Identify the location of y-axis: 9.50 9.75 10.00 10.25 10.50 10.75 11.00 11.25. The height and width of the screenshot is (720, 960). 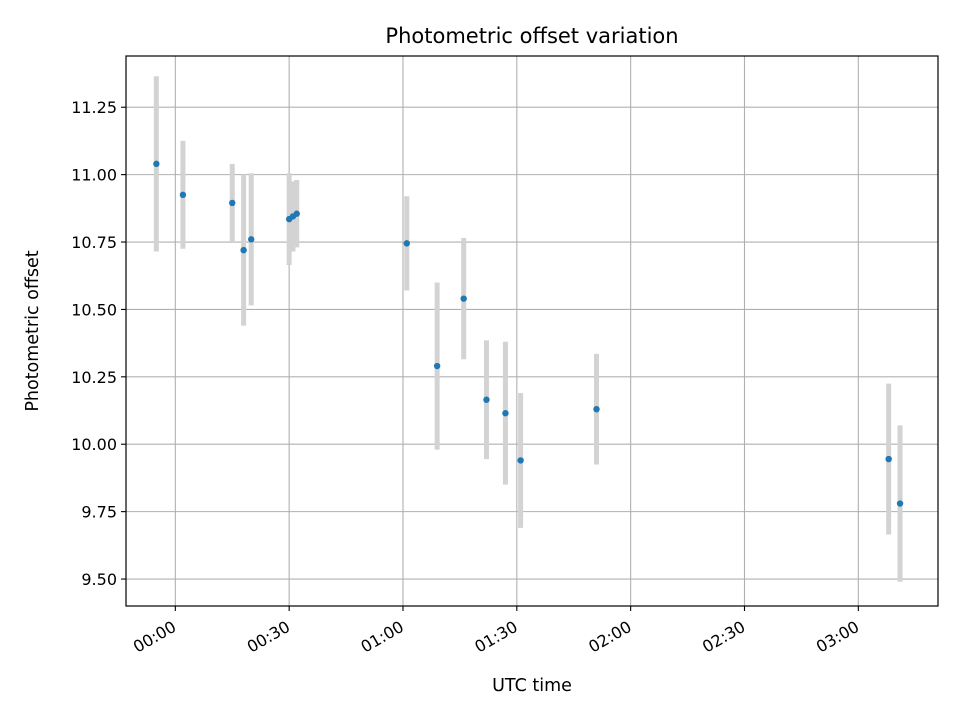
(98, 343).